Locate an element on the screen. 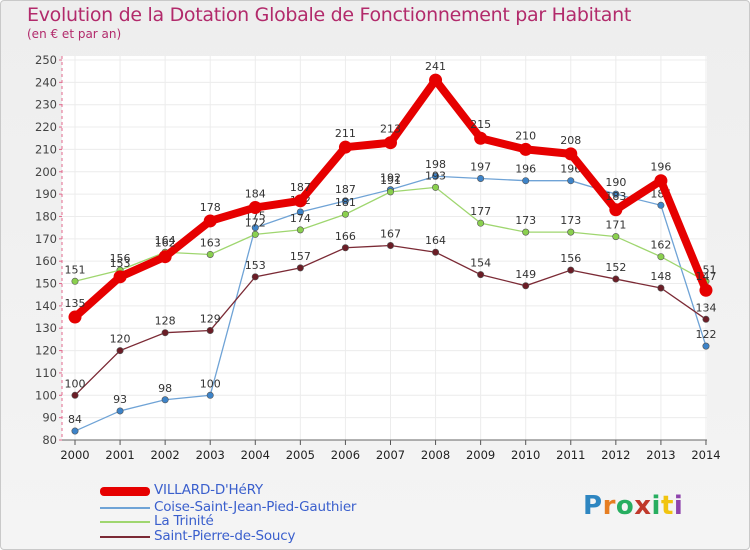 Image resolution: width=750 pixels, height=550 pixels. data-label-villard-d-he-ry: 162 is located at coordinates (165, 243).